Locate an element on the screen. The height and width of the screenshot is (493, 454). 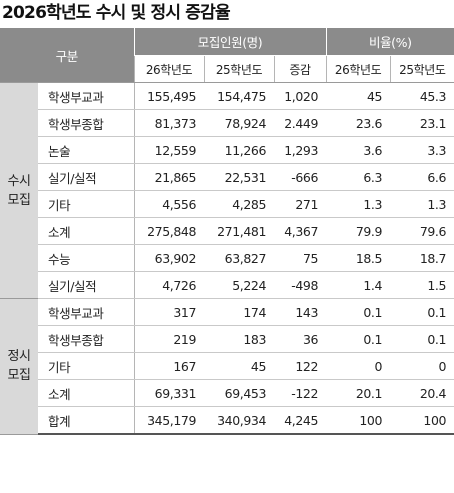
cell-ratio-26: 20.1 is located at coordinates (358, 393).